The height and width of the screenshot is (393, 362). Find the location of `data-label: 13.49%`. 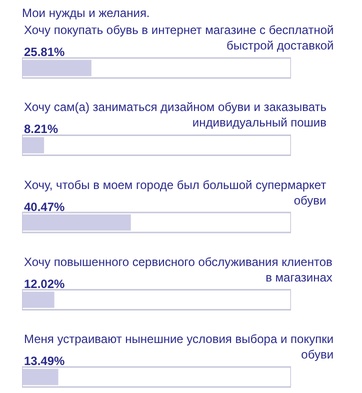

data-label: 13.49% is located at coordinates (45, 361).